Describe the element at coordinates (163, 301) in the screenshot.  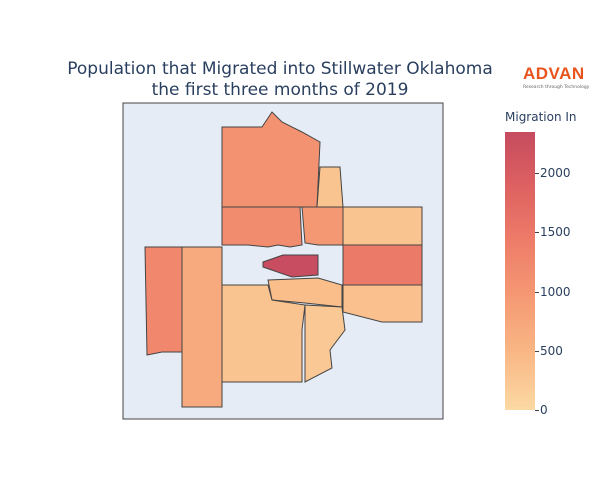
I see `region-west-narrow` at that location.